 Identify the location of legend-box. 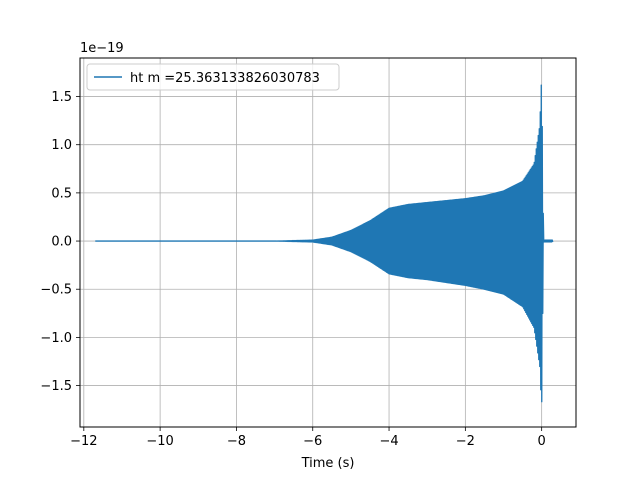
(213, 77).